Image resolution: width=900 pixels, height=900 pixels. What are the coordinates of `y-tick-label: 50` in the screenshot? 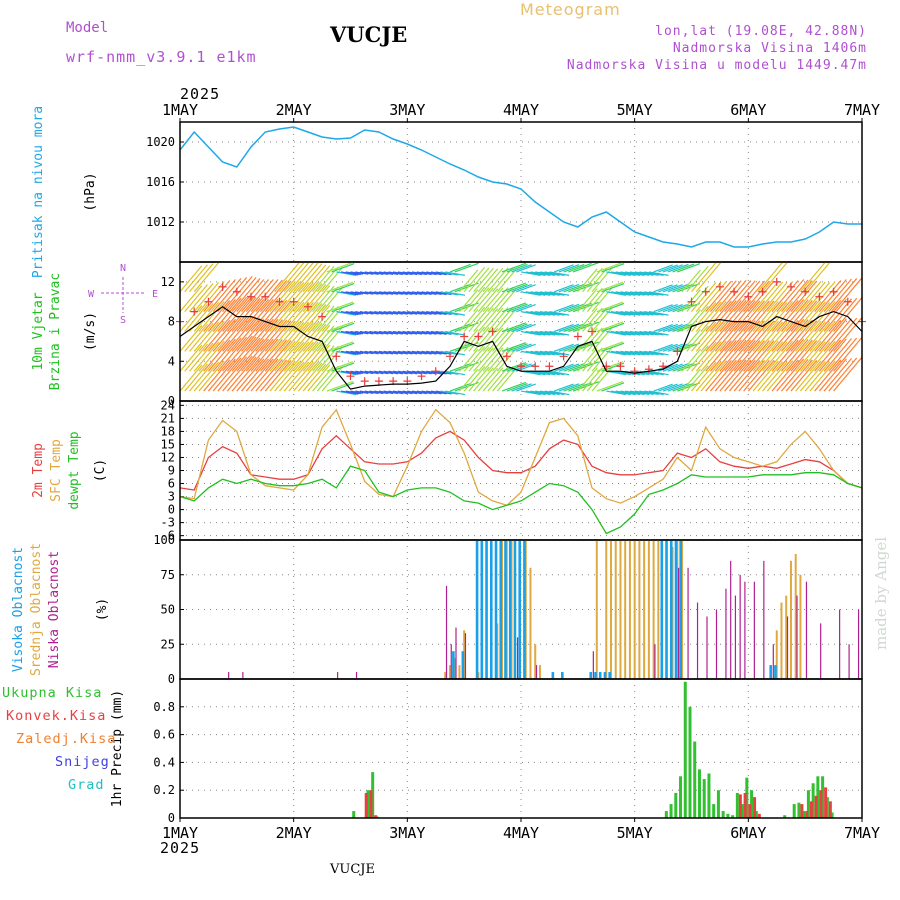 It's located at (168, 610).